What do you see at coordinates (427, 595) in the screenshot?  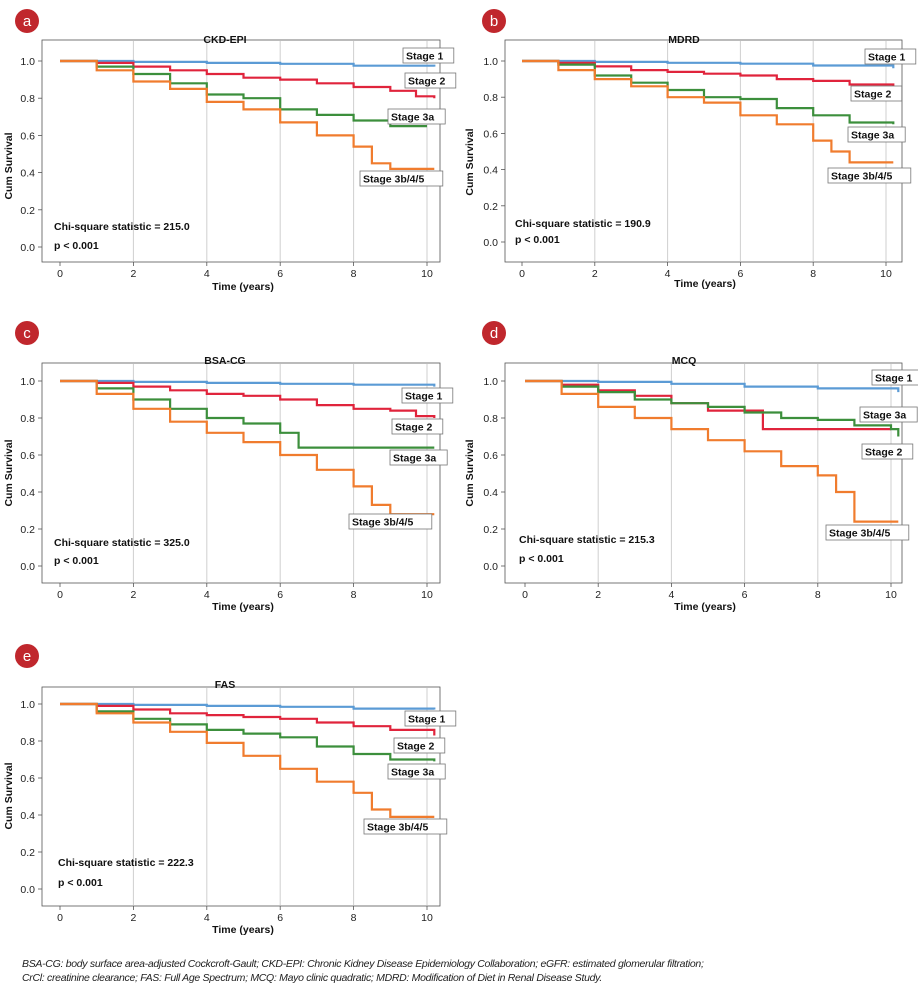 I see `x-tick-label: 10` at bounding box center [427, 595].